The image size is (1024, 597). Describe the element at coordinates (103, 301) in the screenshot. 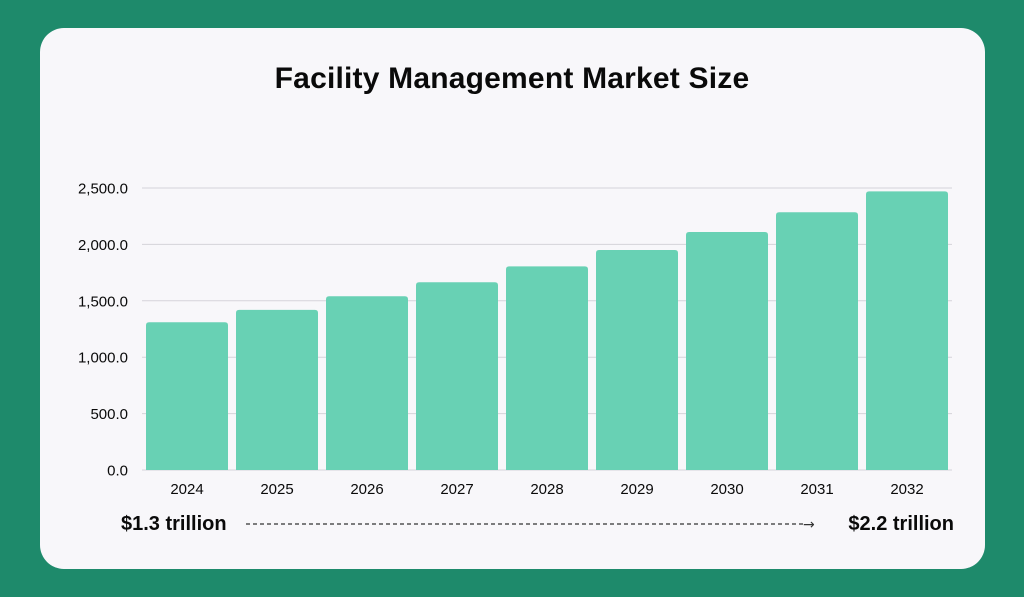

I see `y-tick-label: 1,500.0` at that location.